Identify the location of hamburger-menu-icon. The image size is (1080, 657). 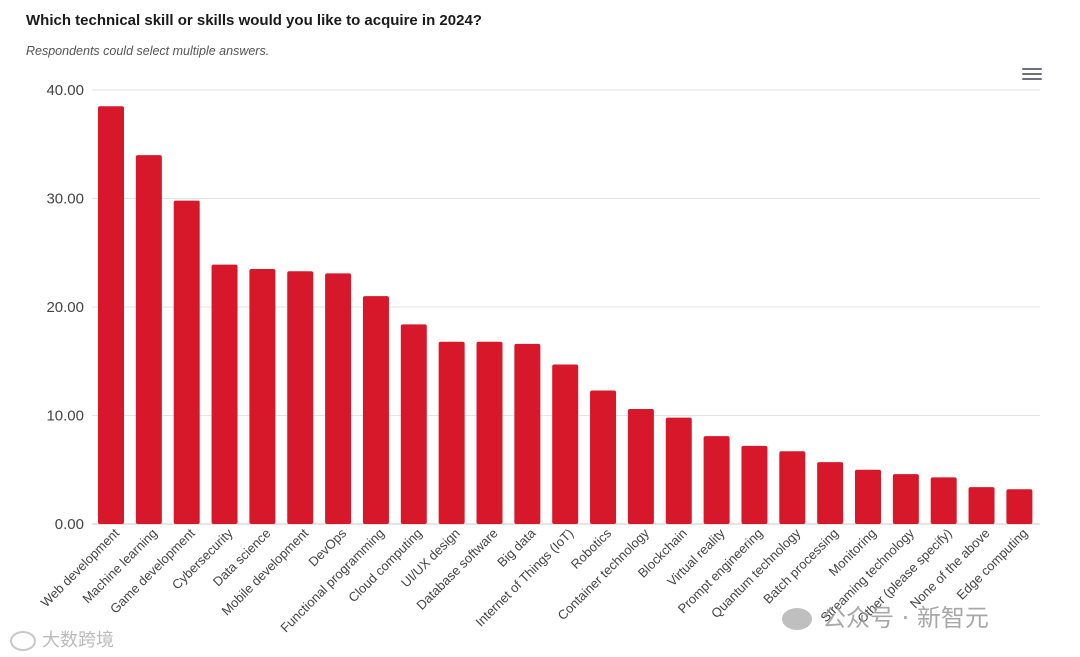
(1032, 74).